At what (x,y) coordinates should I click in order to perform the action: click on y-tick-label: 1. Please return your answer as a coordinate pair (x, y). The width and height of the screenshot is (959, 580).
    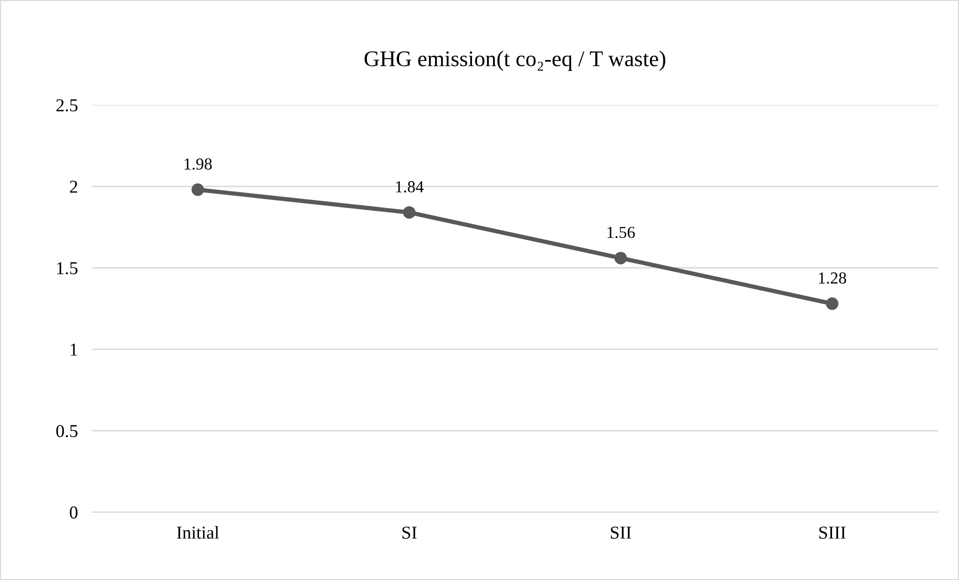
    Looking at the image, I should click on (74, 350).